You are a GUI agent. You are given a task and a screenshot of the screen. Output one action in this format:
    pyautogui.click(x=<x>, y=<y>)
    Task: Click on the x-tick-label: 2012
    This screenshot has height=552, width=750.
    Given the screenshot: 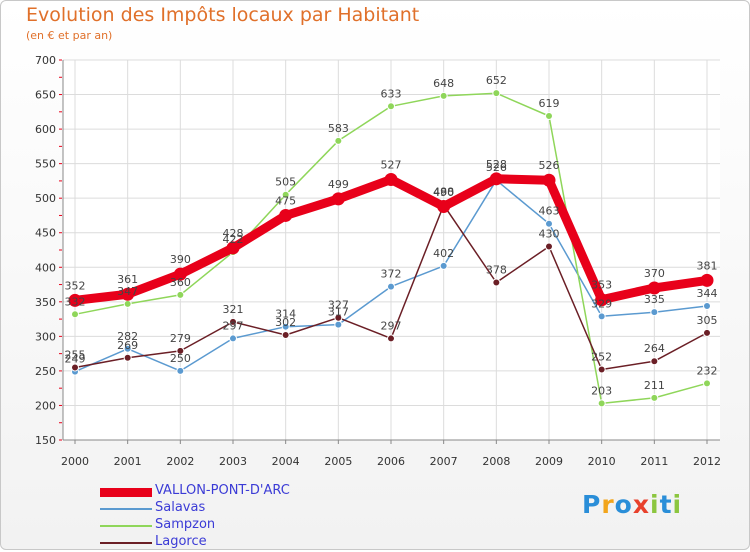 What is the action you would take?
    pyautogui.click(x=707, y=461)
    